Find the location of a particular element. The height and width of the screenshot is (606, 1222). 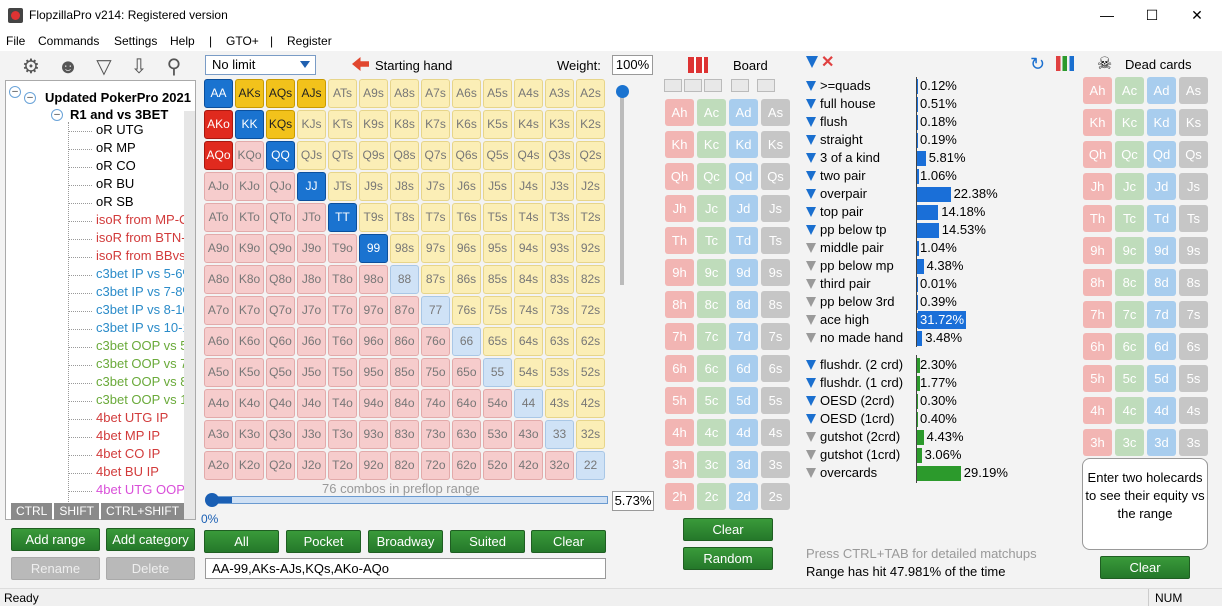

stat-row: top pair is located at coordinates (834, 212).